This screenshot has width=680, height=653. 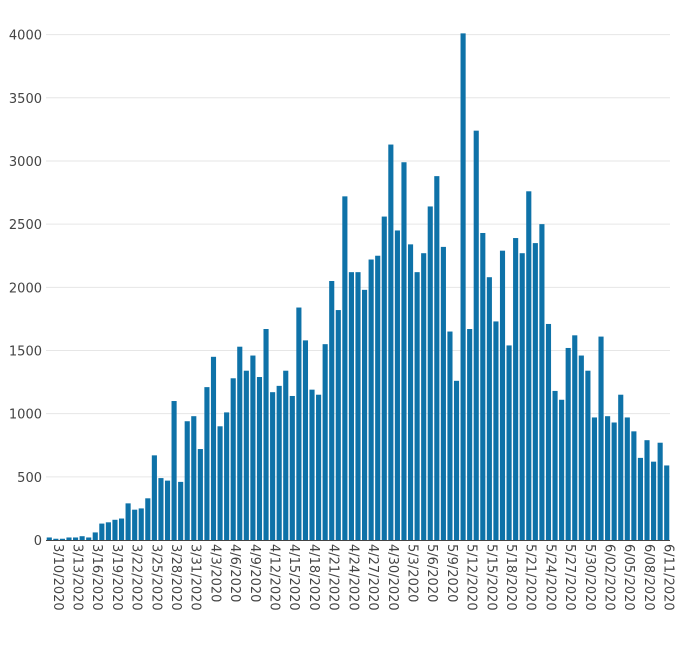 What do you see at coordinates (116, 577) in the screenshot?
I see `x-tick-label: 3/19/2020` at bounding box center [116, 577].